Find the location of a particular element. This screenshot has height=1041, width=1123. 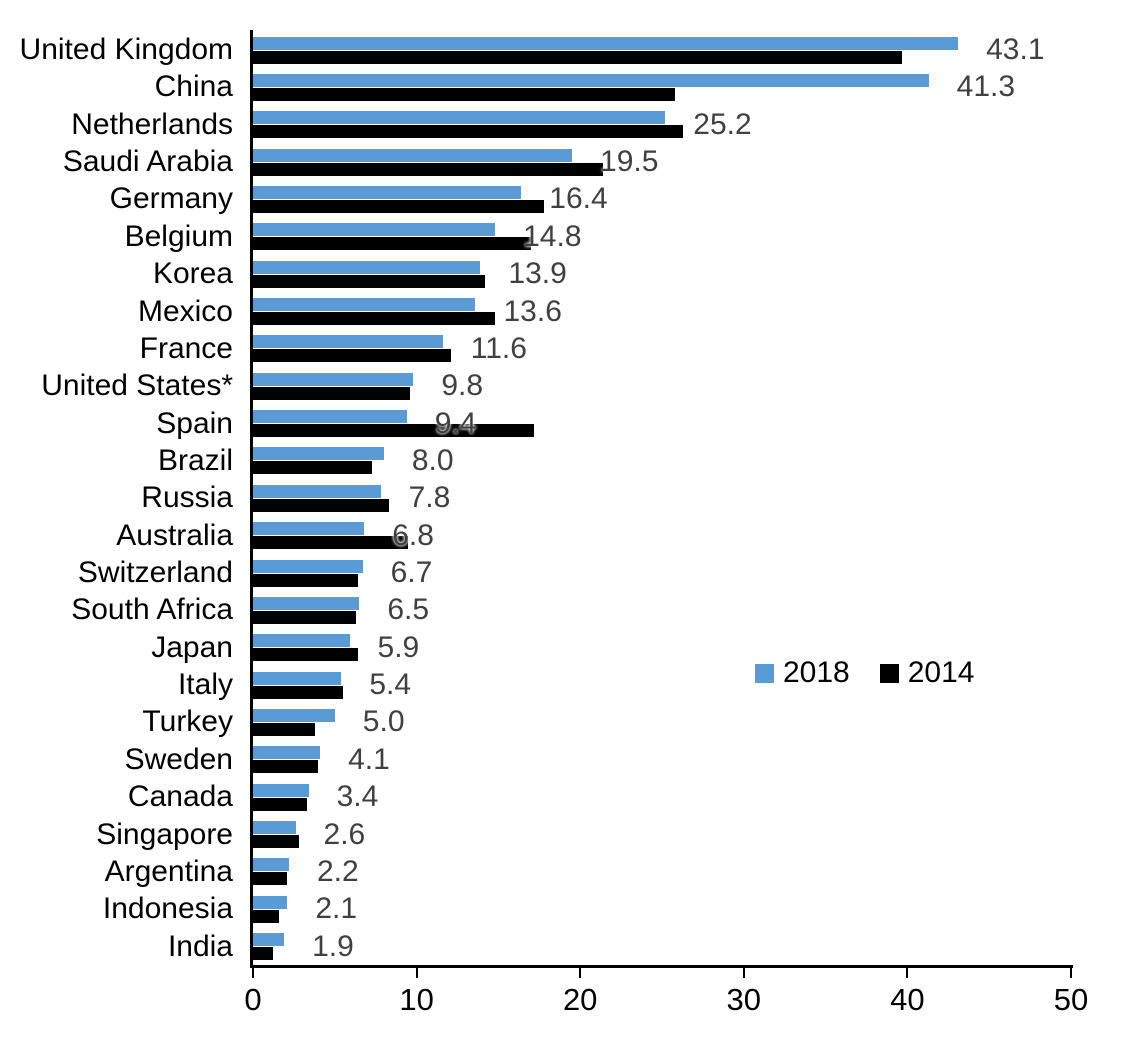

category-label: Australia is located at coordinates (174, 535).